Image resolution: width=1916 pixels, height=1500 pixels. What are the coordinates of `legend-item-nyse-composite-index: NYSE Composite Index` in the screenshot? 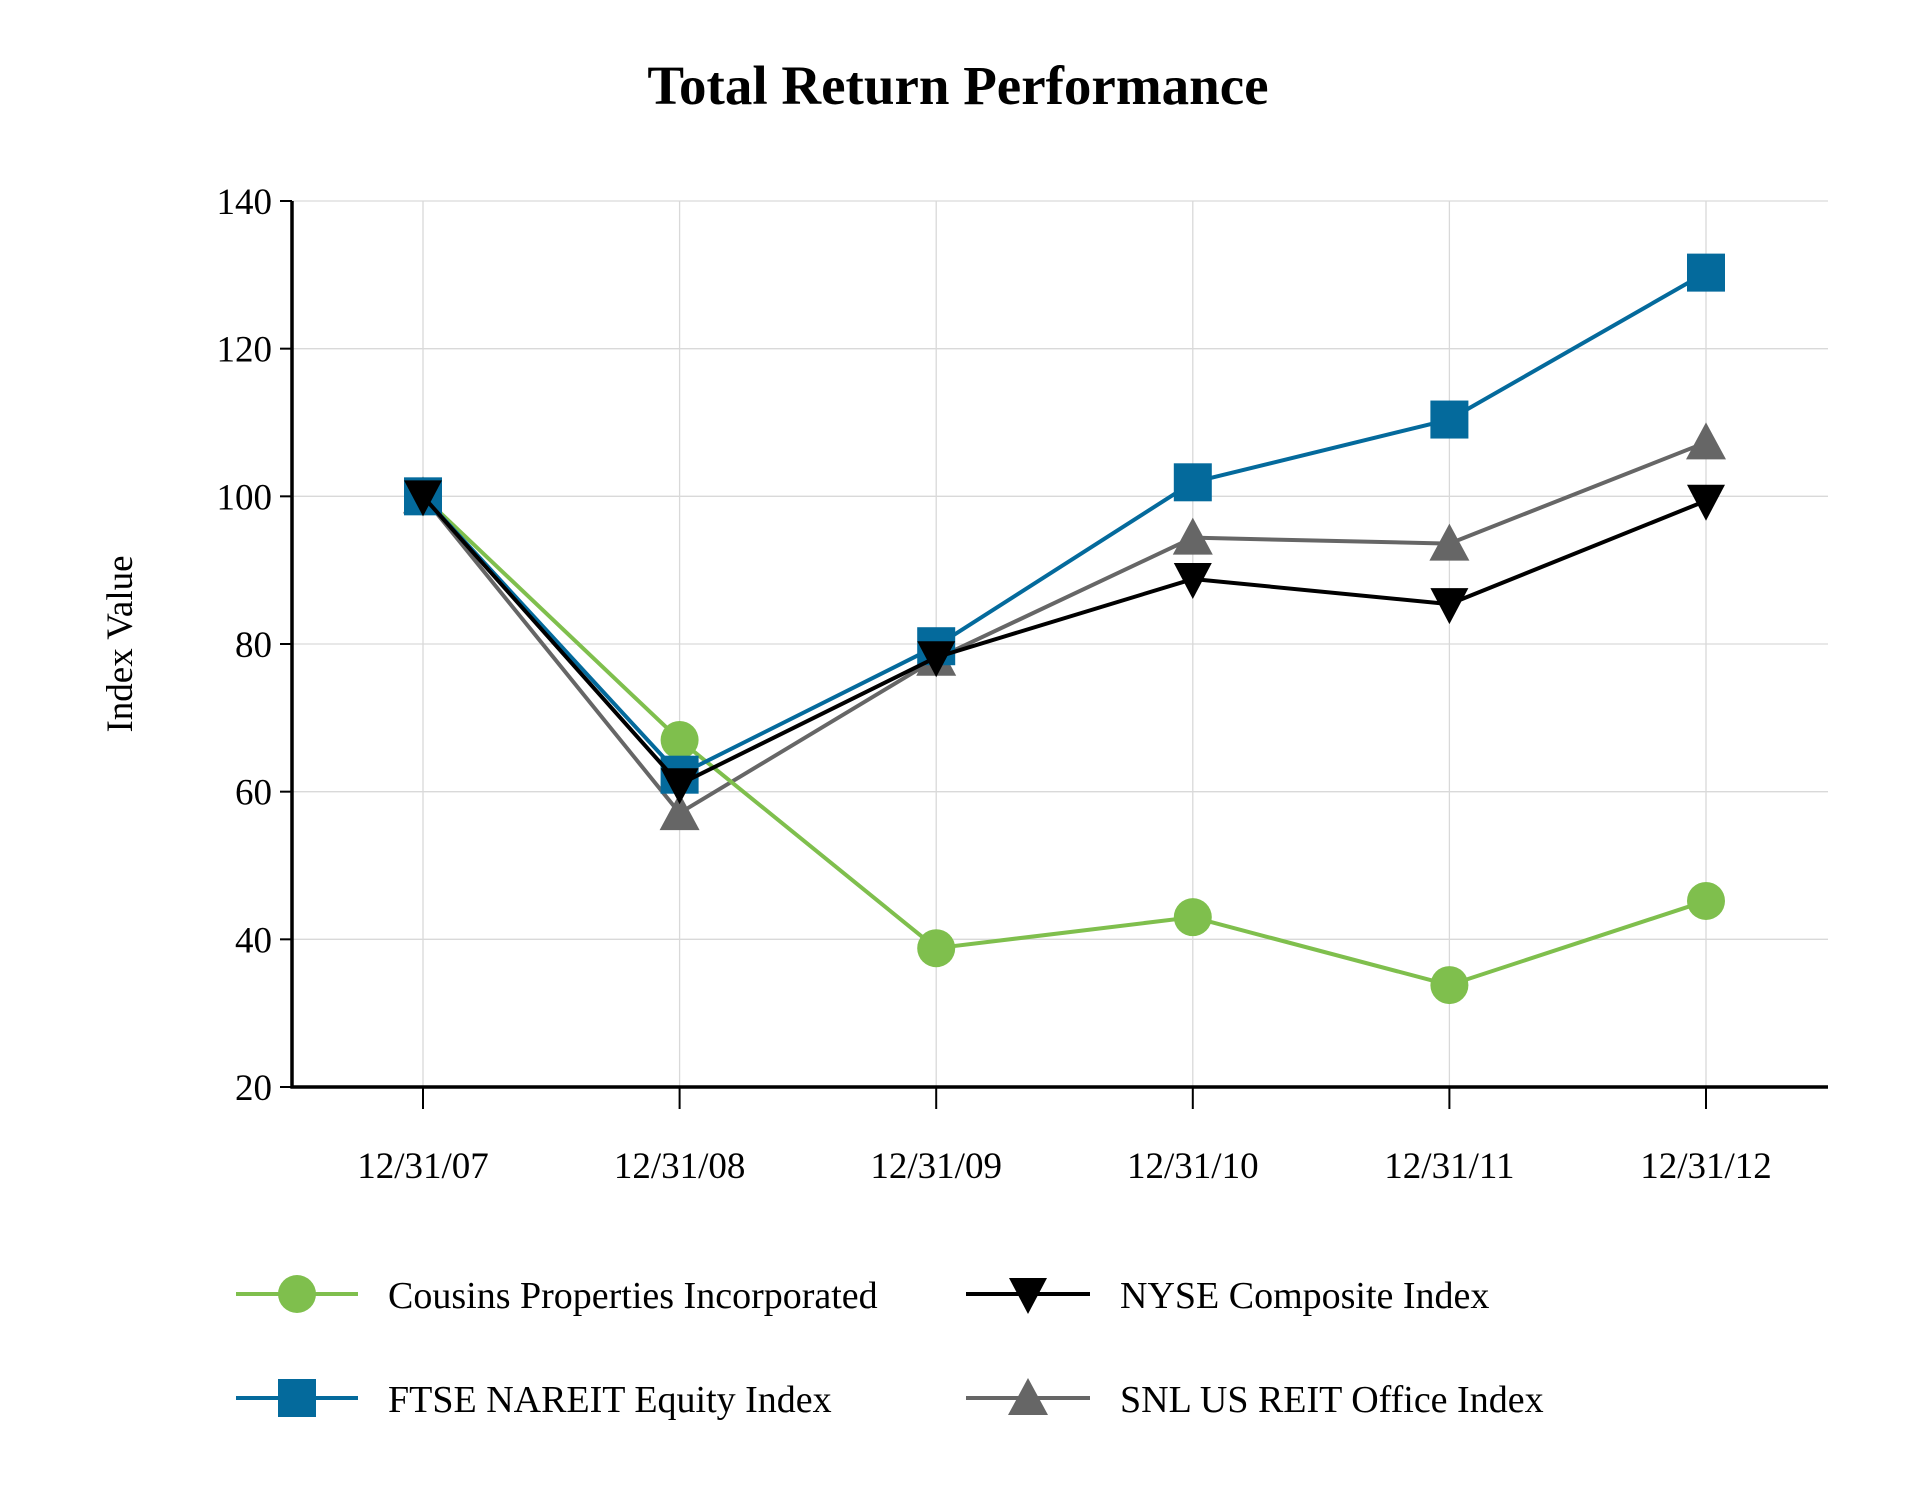 It's located at (1227, 1296).